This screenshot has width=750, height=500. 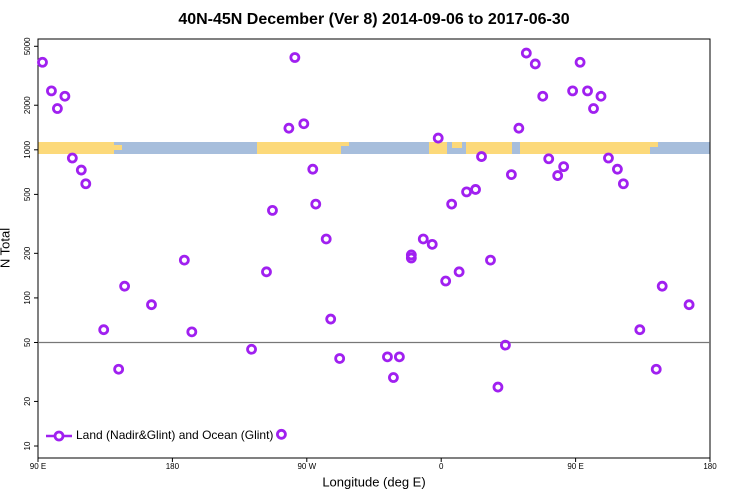 What do you see at coordinates (373, 481) in the screenshot?
I see `x-axis-label: Longitude (deg E)` at bounding box center [373, 481].